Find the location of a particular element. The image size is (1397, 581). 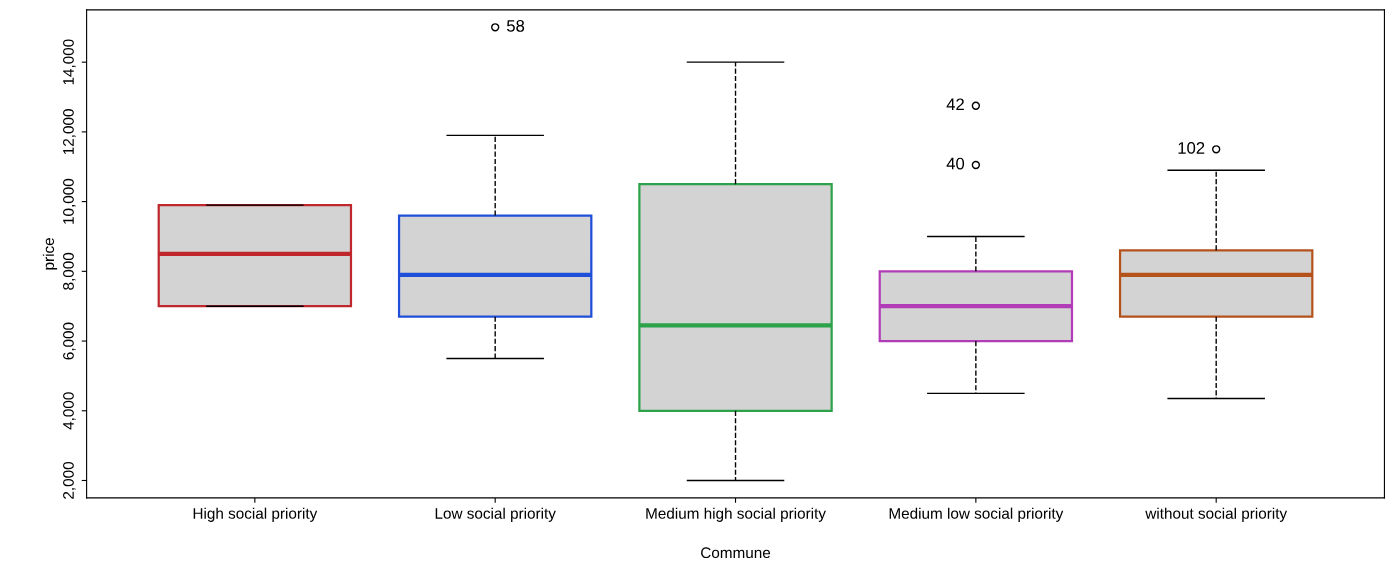

y-tick-label: 8,000 is located at coordinates (69, 271).